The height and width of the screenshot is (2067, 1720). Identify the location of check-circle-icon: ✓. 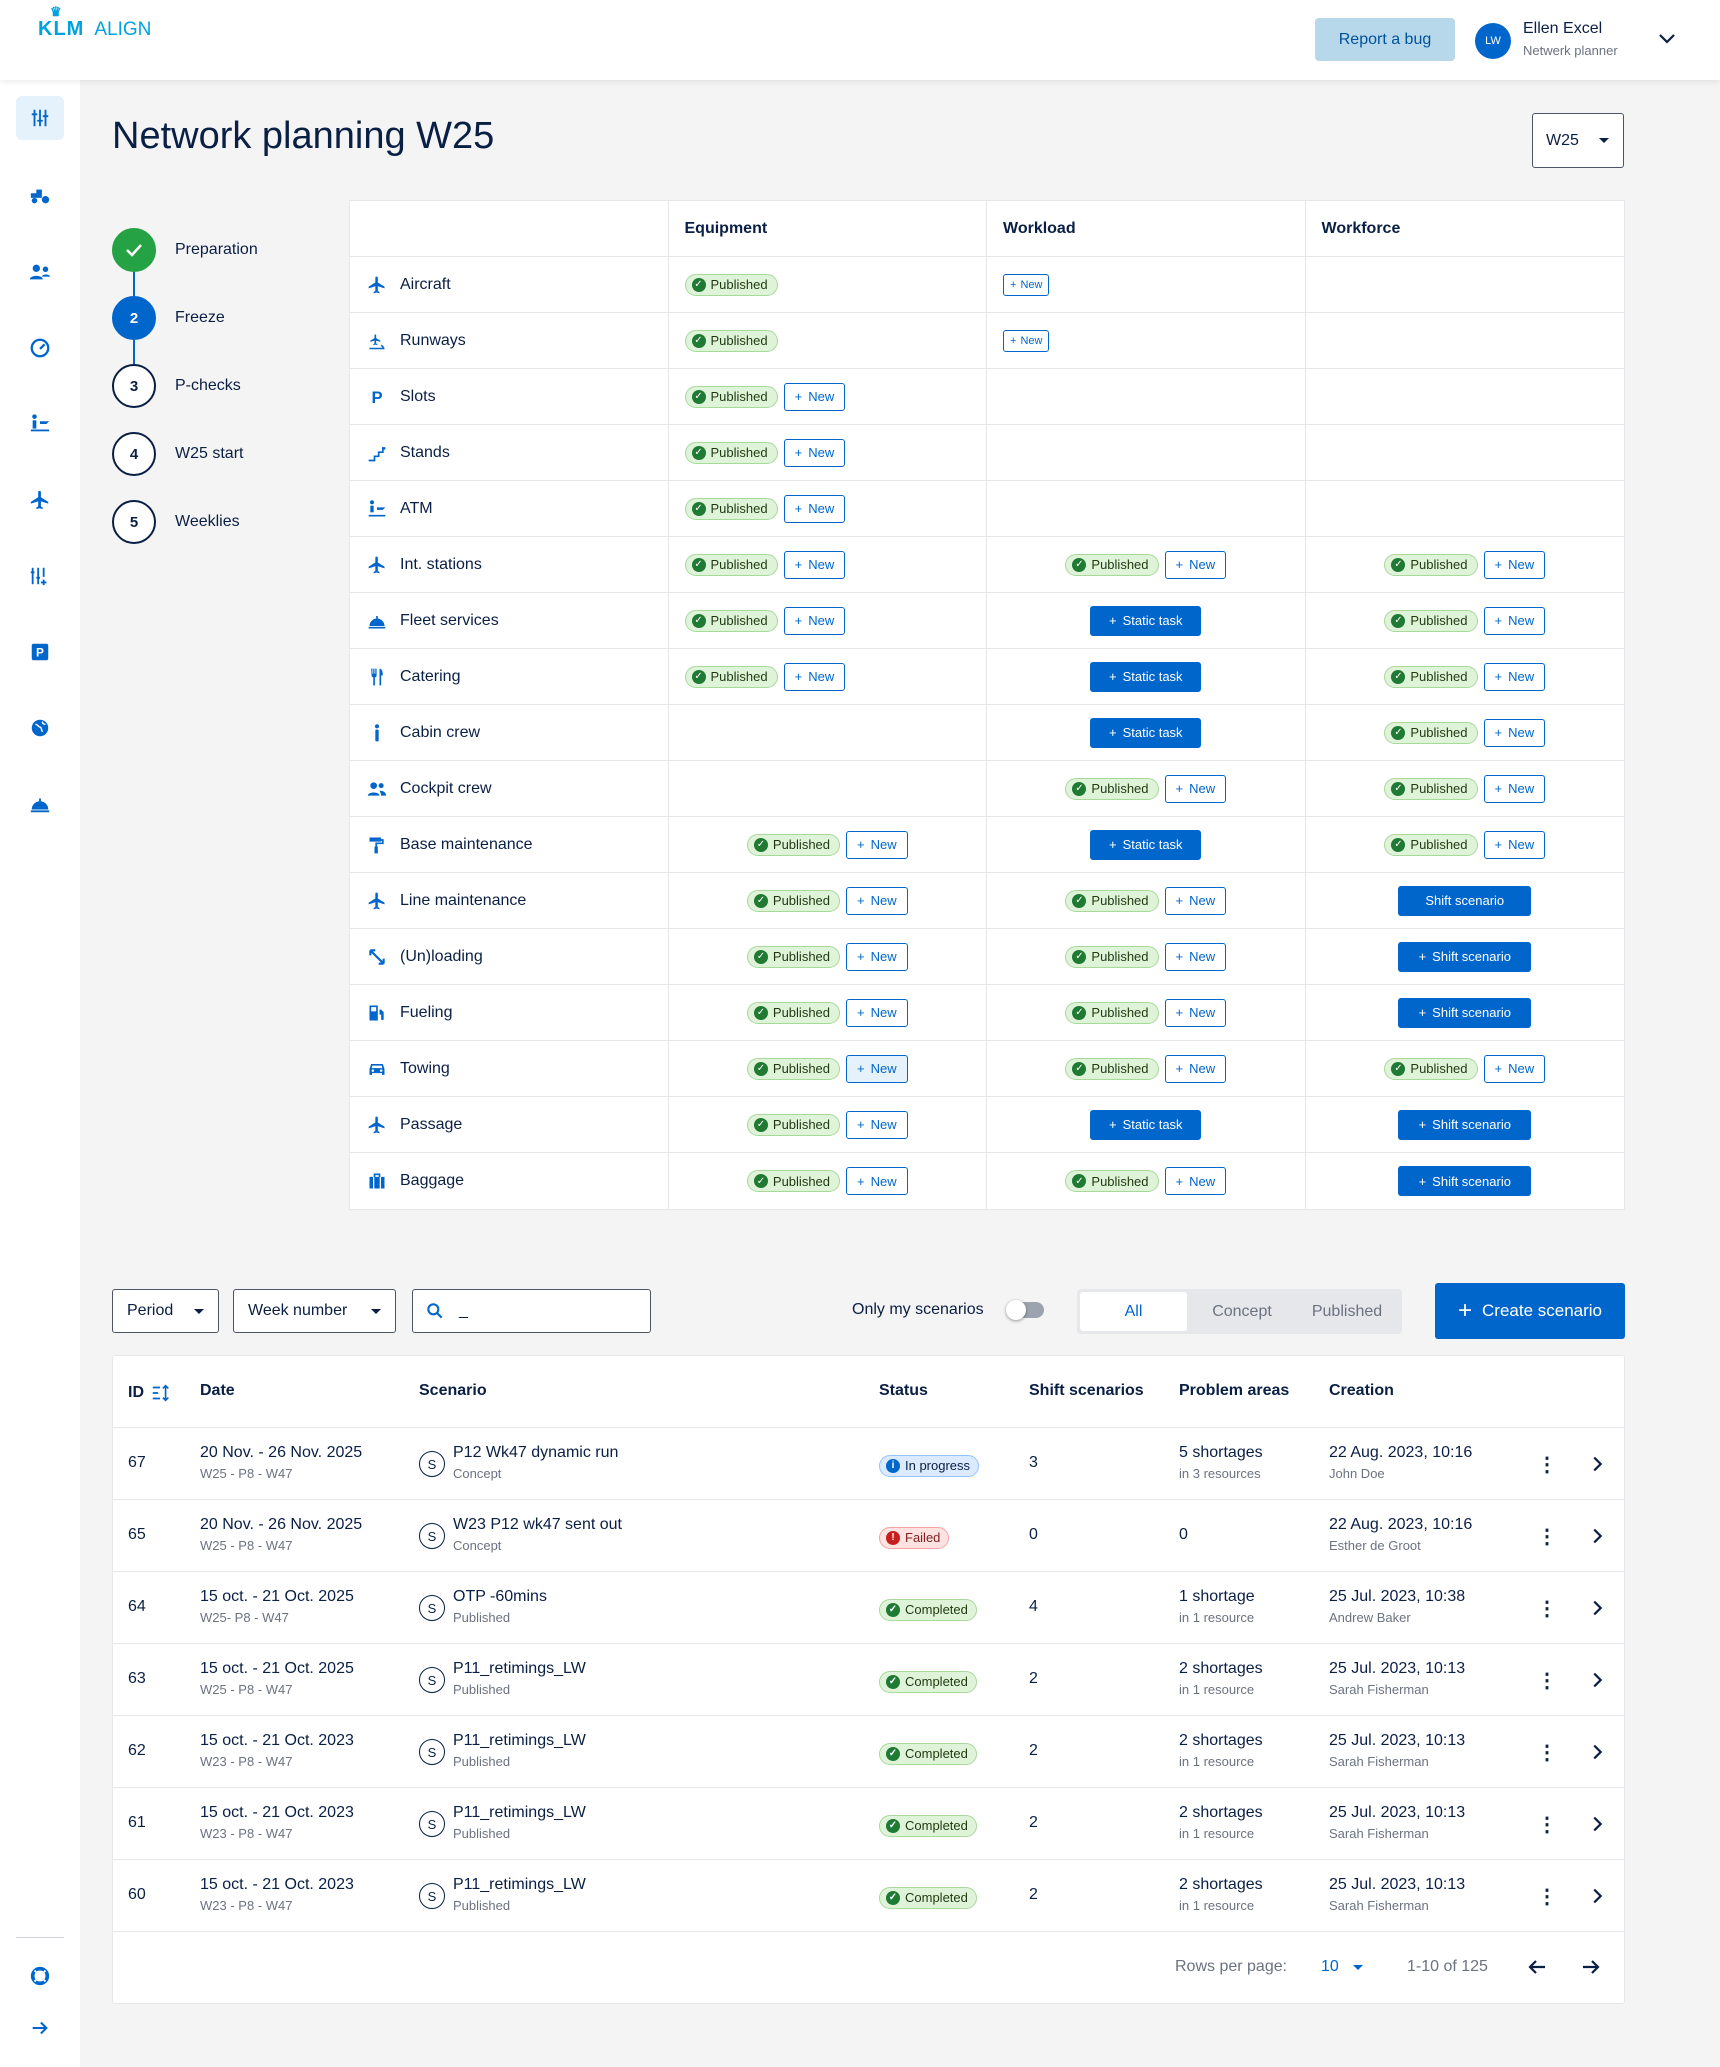
(1398, 564).